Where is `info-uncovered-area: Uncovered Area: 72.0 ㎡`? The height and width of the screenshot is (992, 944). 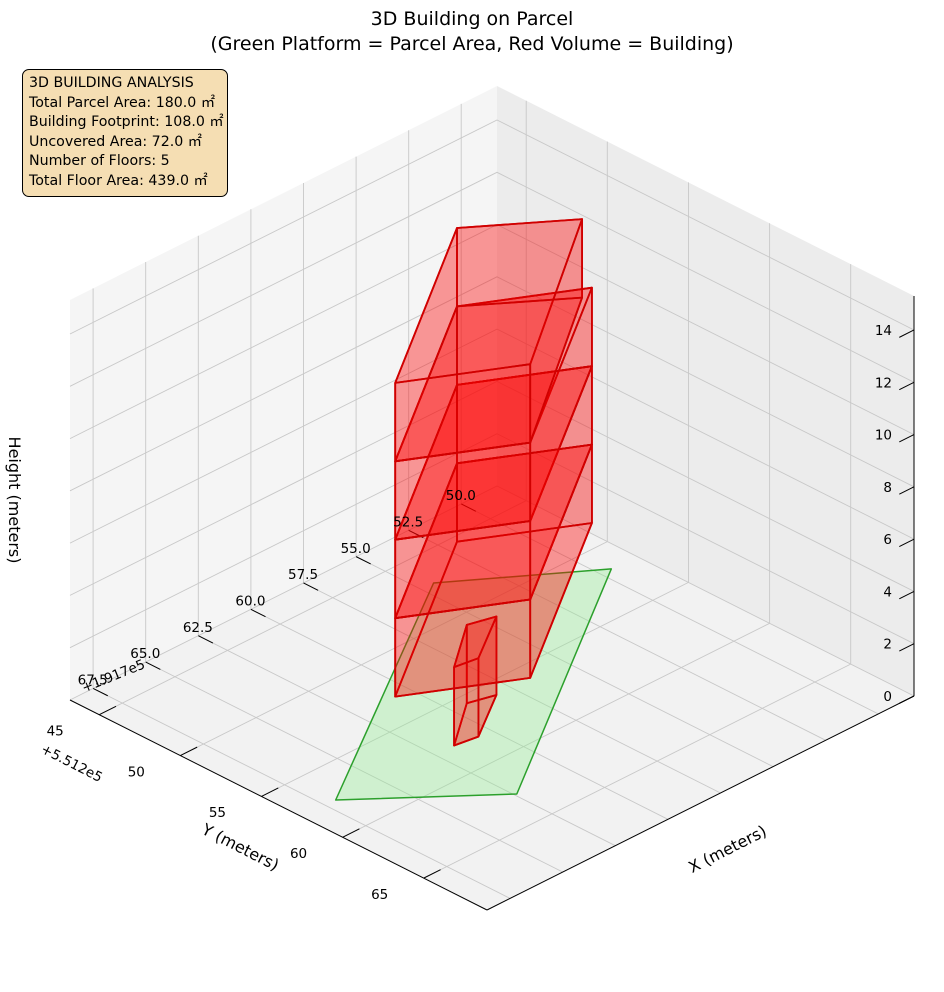 info-uncovered-area: Uncovered Area: 72.0 ㎡ is located at coordinates (115, 141).